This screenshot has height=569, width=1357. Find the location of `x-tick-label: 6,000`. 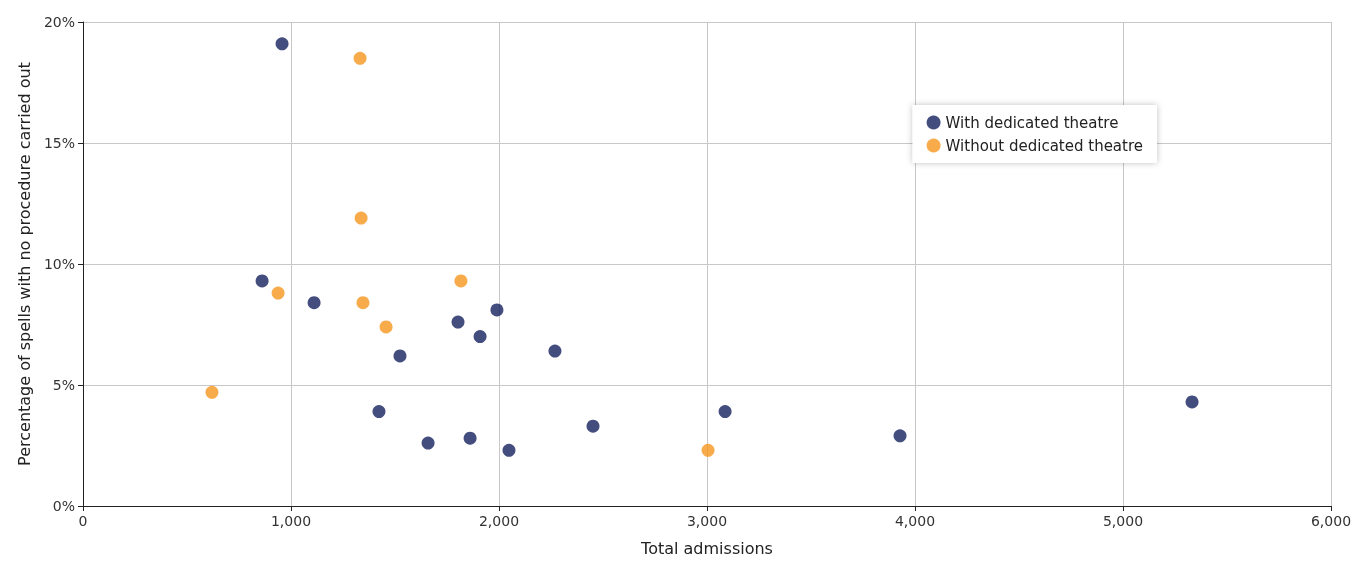

x-tick-label: 6,000 is located at coordinates (1331, 521).